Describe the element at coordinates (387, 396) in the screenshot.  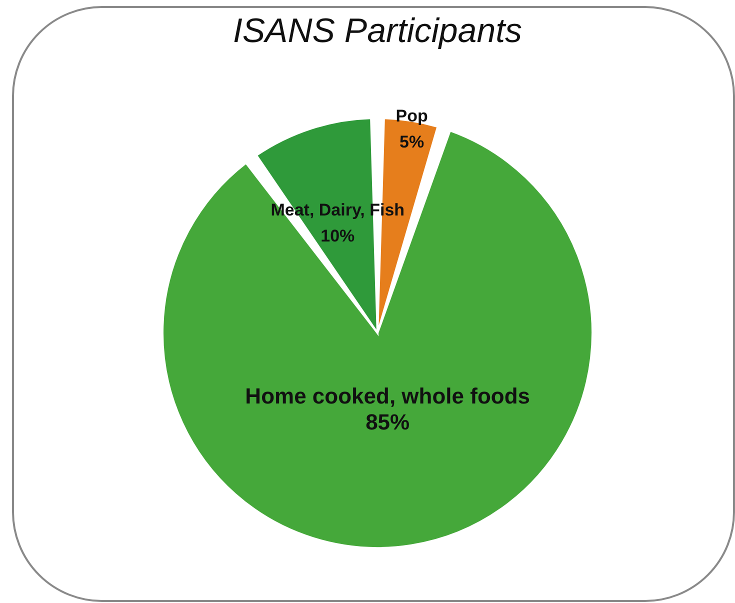
I see `slice-label: Home cooked, whole foods` at that location.